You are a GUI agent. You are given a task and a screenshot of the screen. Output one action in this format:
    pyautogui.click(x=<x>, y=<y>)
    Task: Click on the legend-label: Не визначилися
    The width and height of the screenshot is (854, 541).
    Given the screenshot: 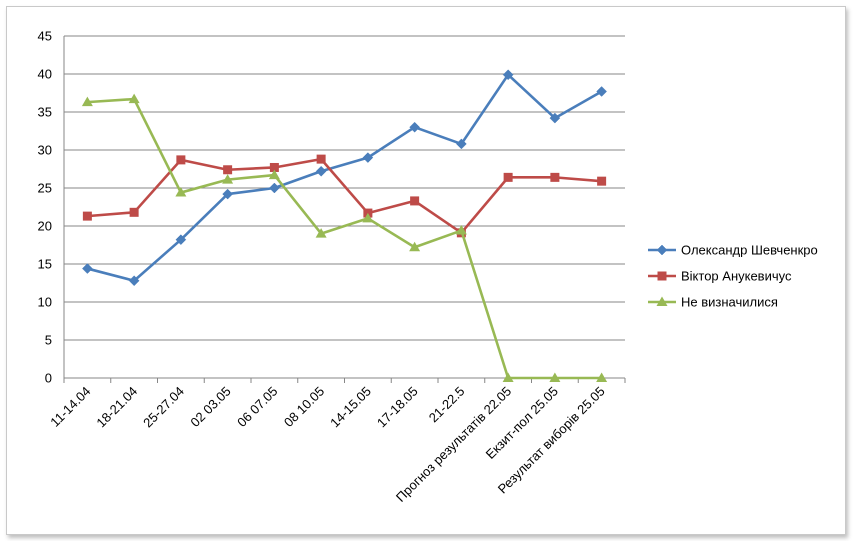 What is the action you would take?
    pyautogui.click(x=729, y=302)
    